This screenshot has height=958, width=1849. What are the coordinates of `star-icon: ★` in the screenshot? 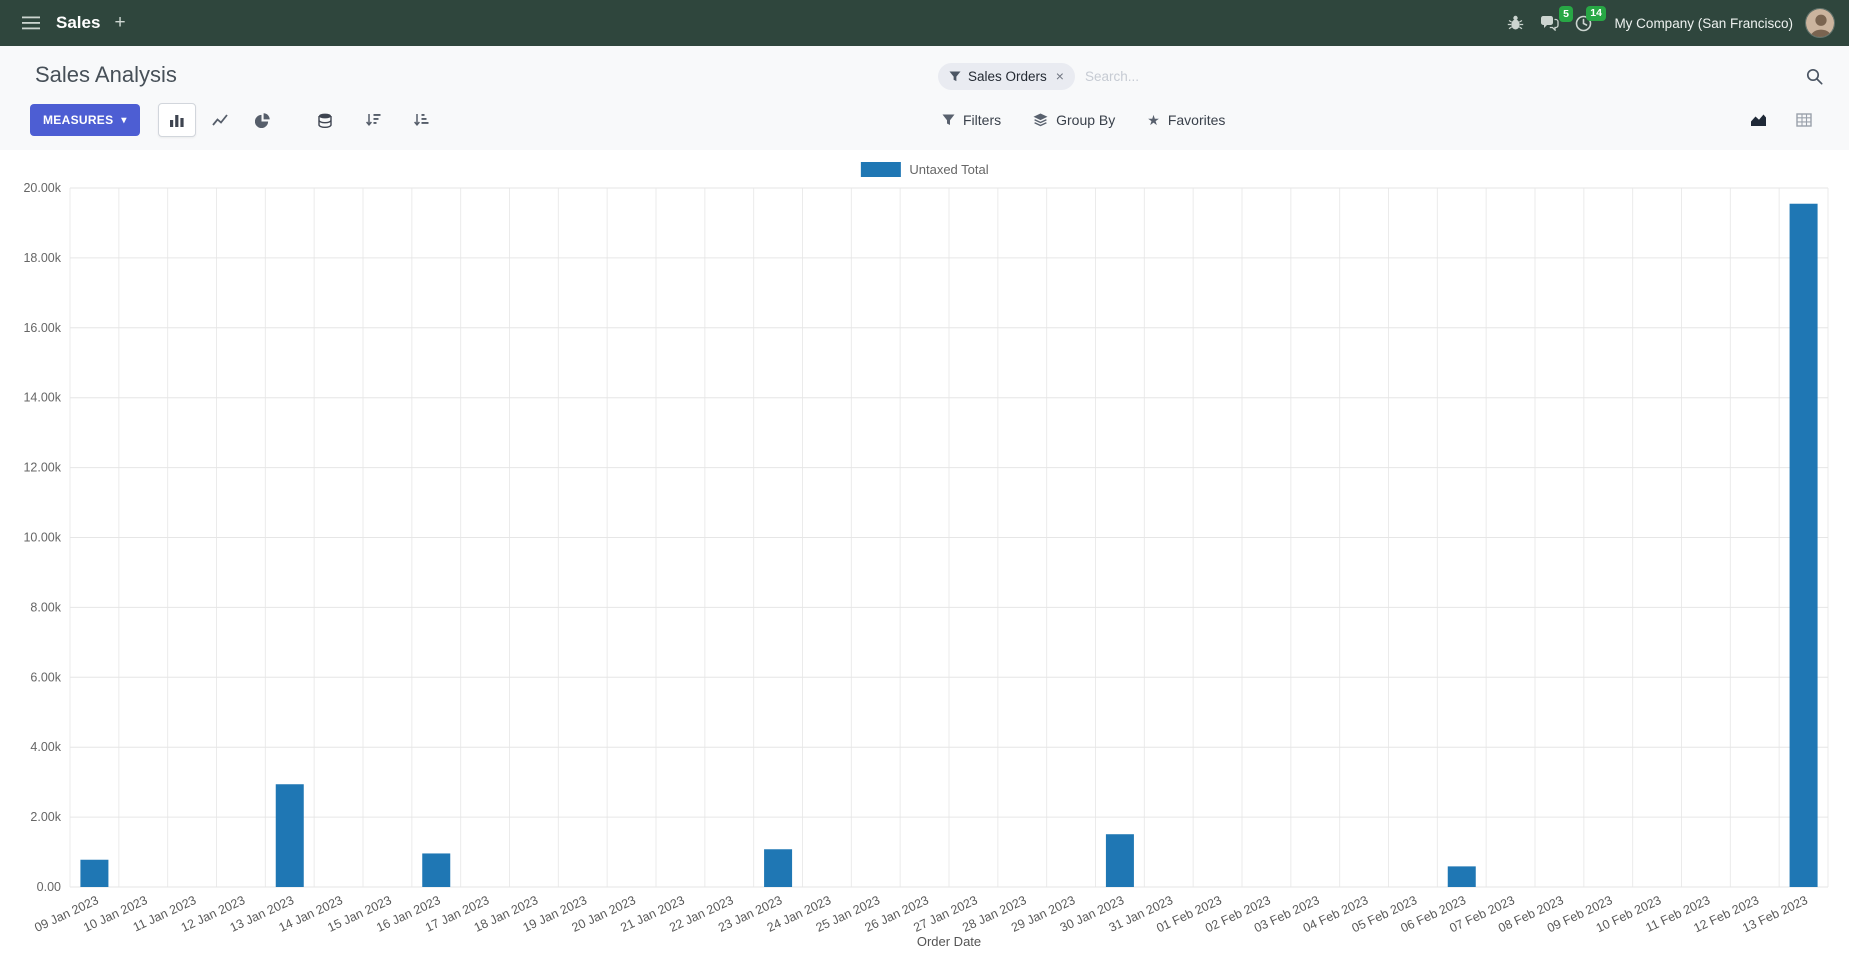 It's located at (1153, 119).